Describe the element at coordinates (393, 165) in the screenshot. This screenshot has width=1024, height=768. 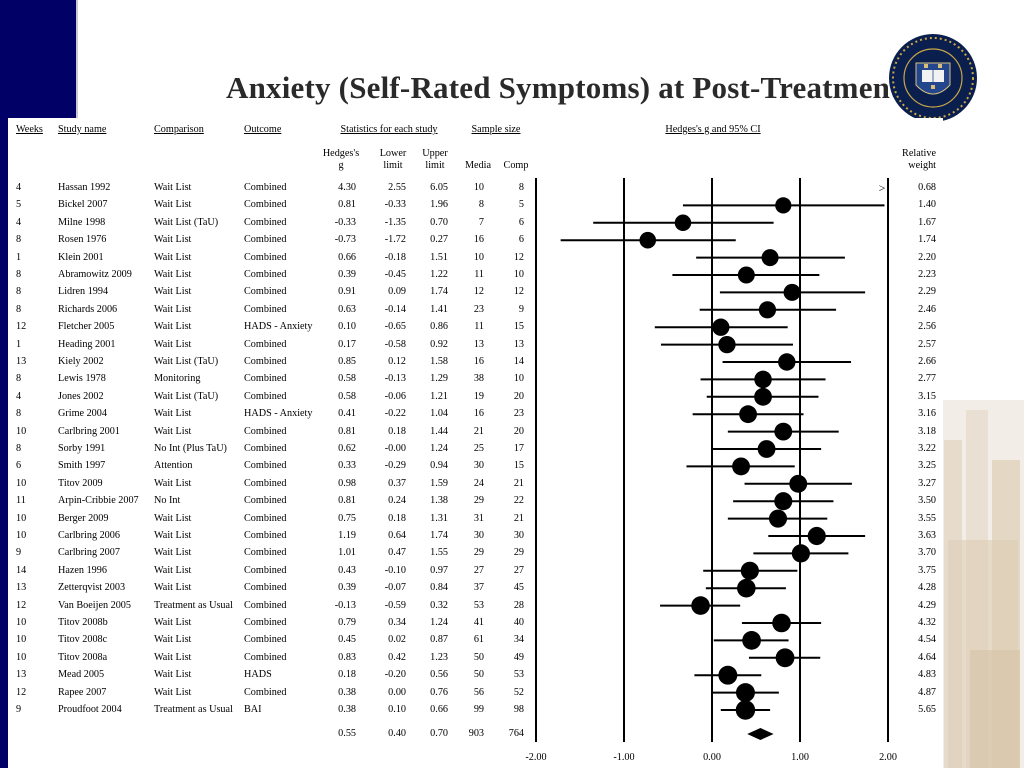
I see `header-lower-line2: limit` at that location.